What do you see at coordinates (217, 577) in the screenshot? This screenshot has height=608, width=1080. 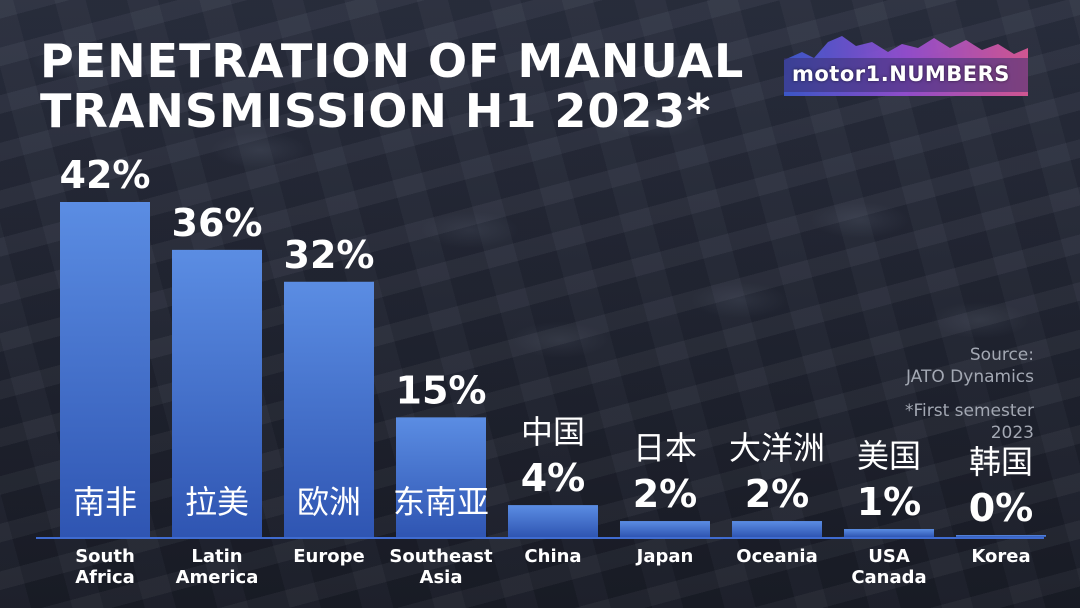 I see `category-label-1-1: America` at bounding box center [217, 577].